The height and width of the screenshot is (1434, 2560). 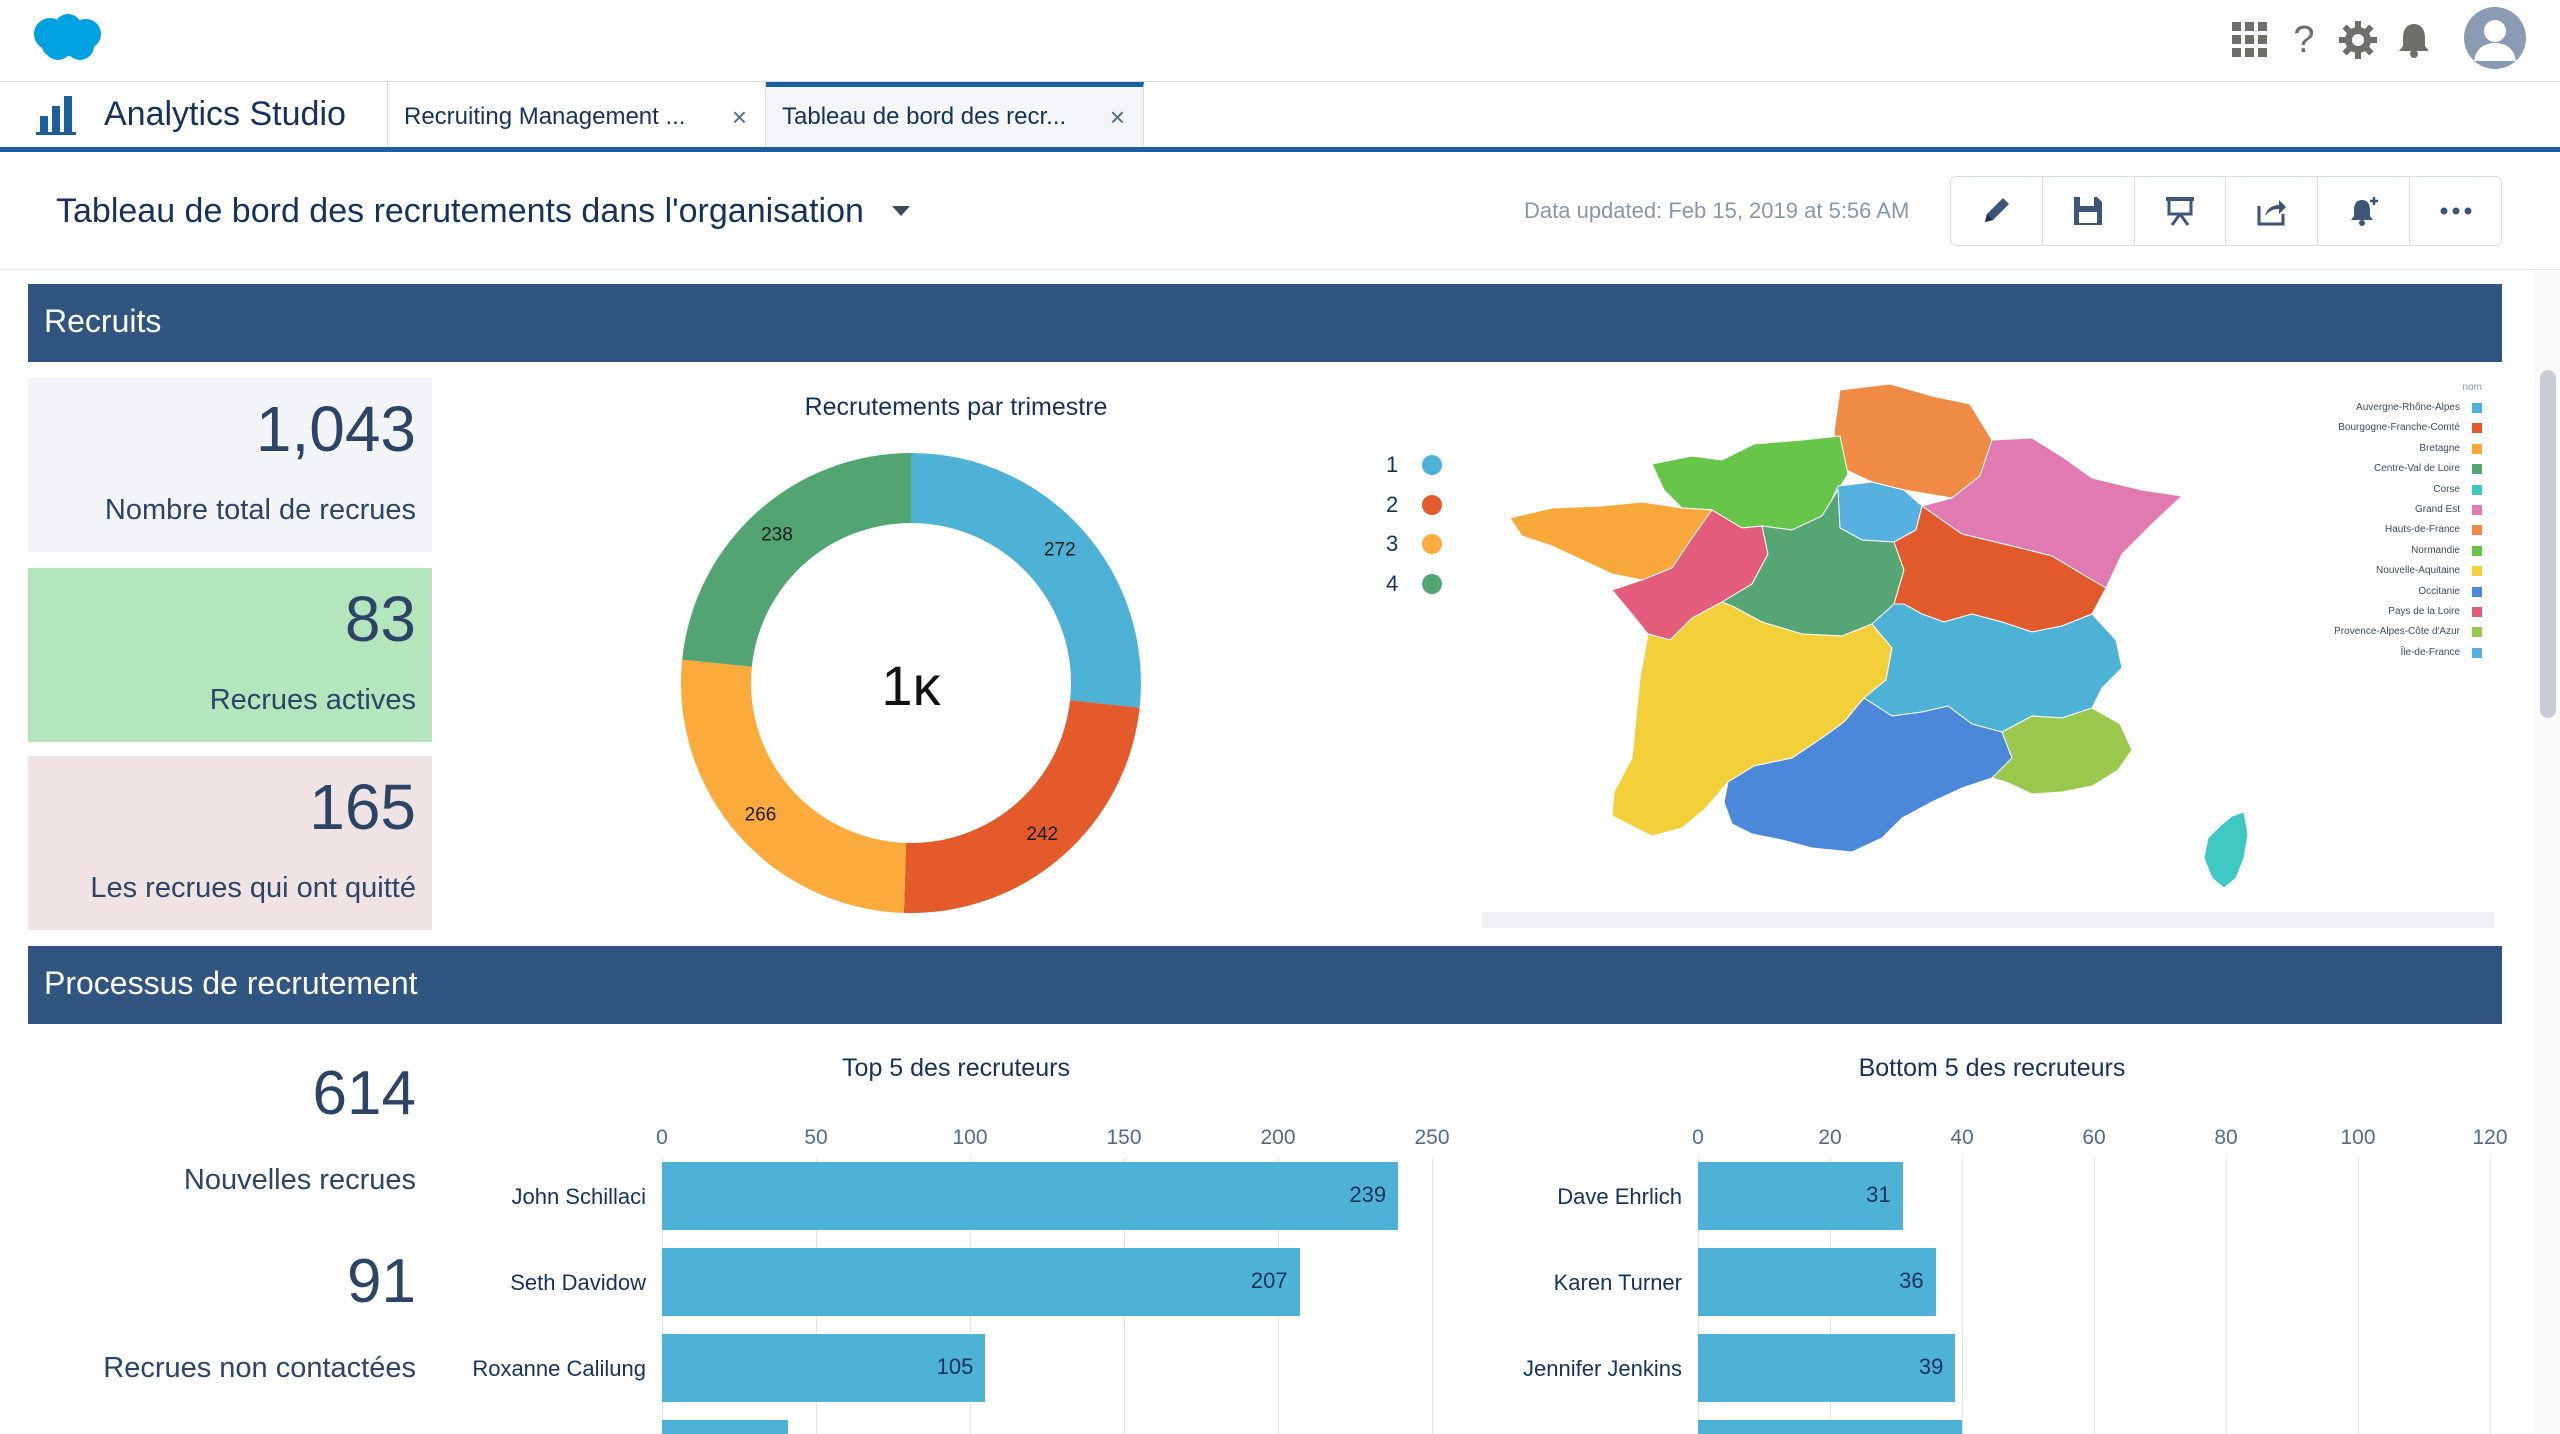 I want to click on app-name: Analytics Studio, so click(x=225, y=114).